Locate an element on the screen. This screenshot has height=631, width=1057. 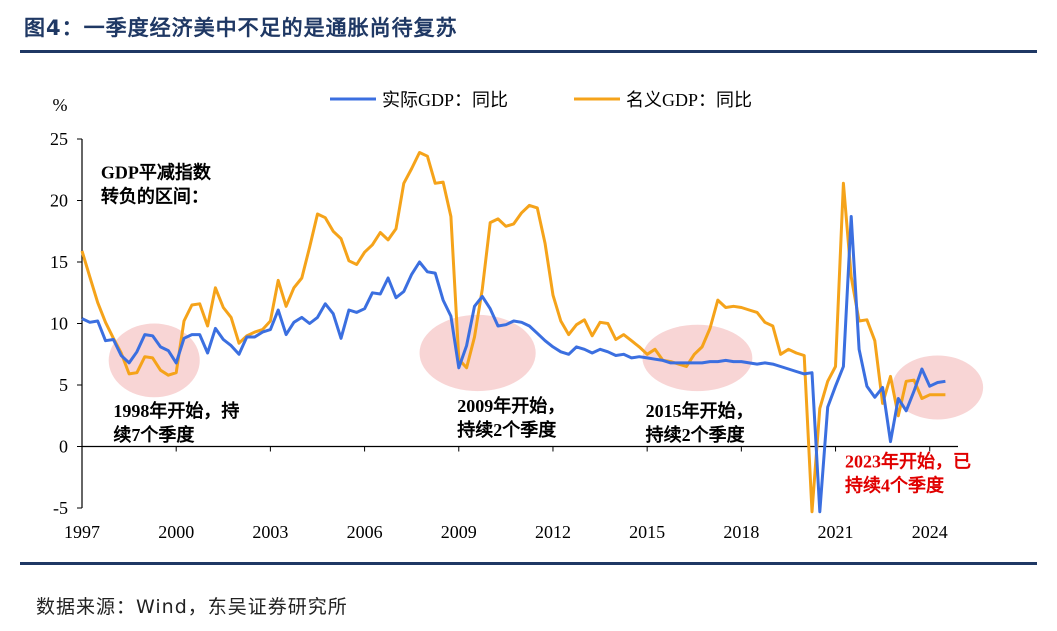
x-tick-label: 2003 is located at coordinates (270, 532).